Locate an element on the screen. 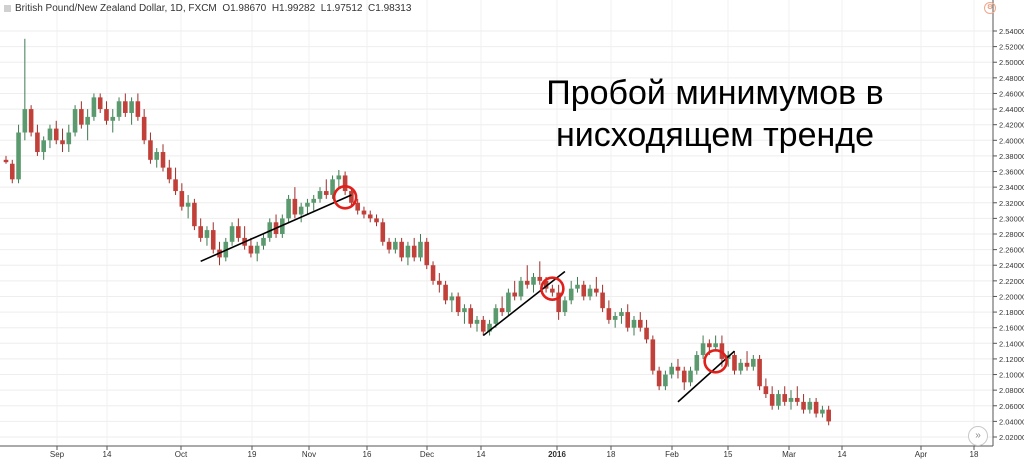  price-tick-label: 2.40000 is located at coordinates (1011, 140).